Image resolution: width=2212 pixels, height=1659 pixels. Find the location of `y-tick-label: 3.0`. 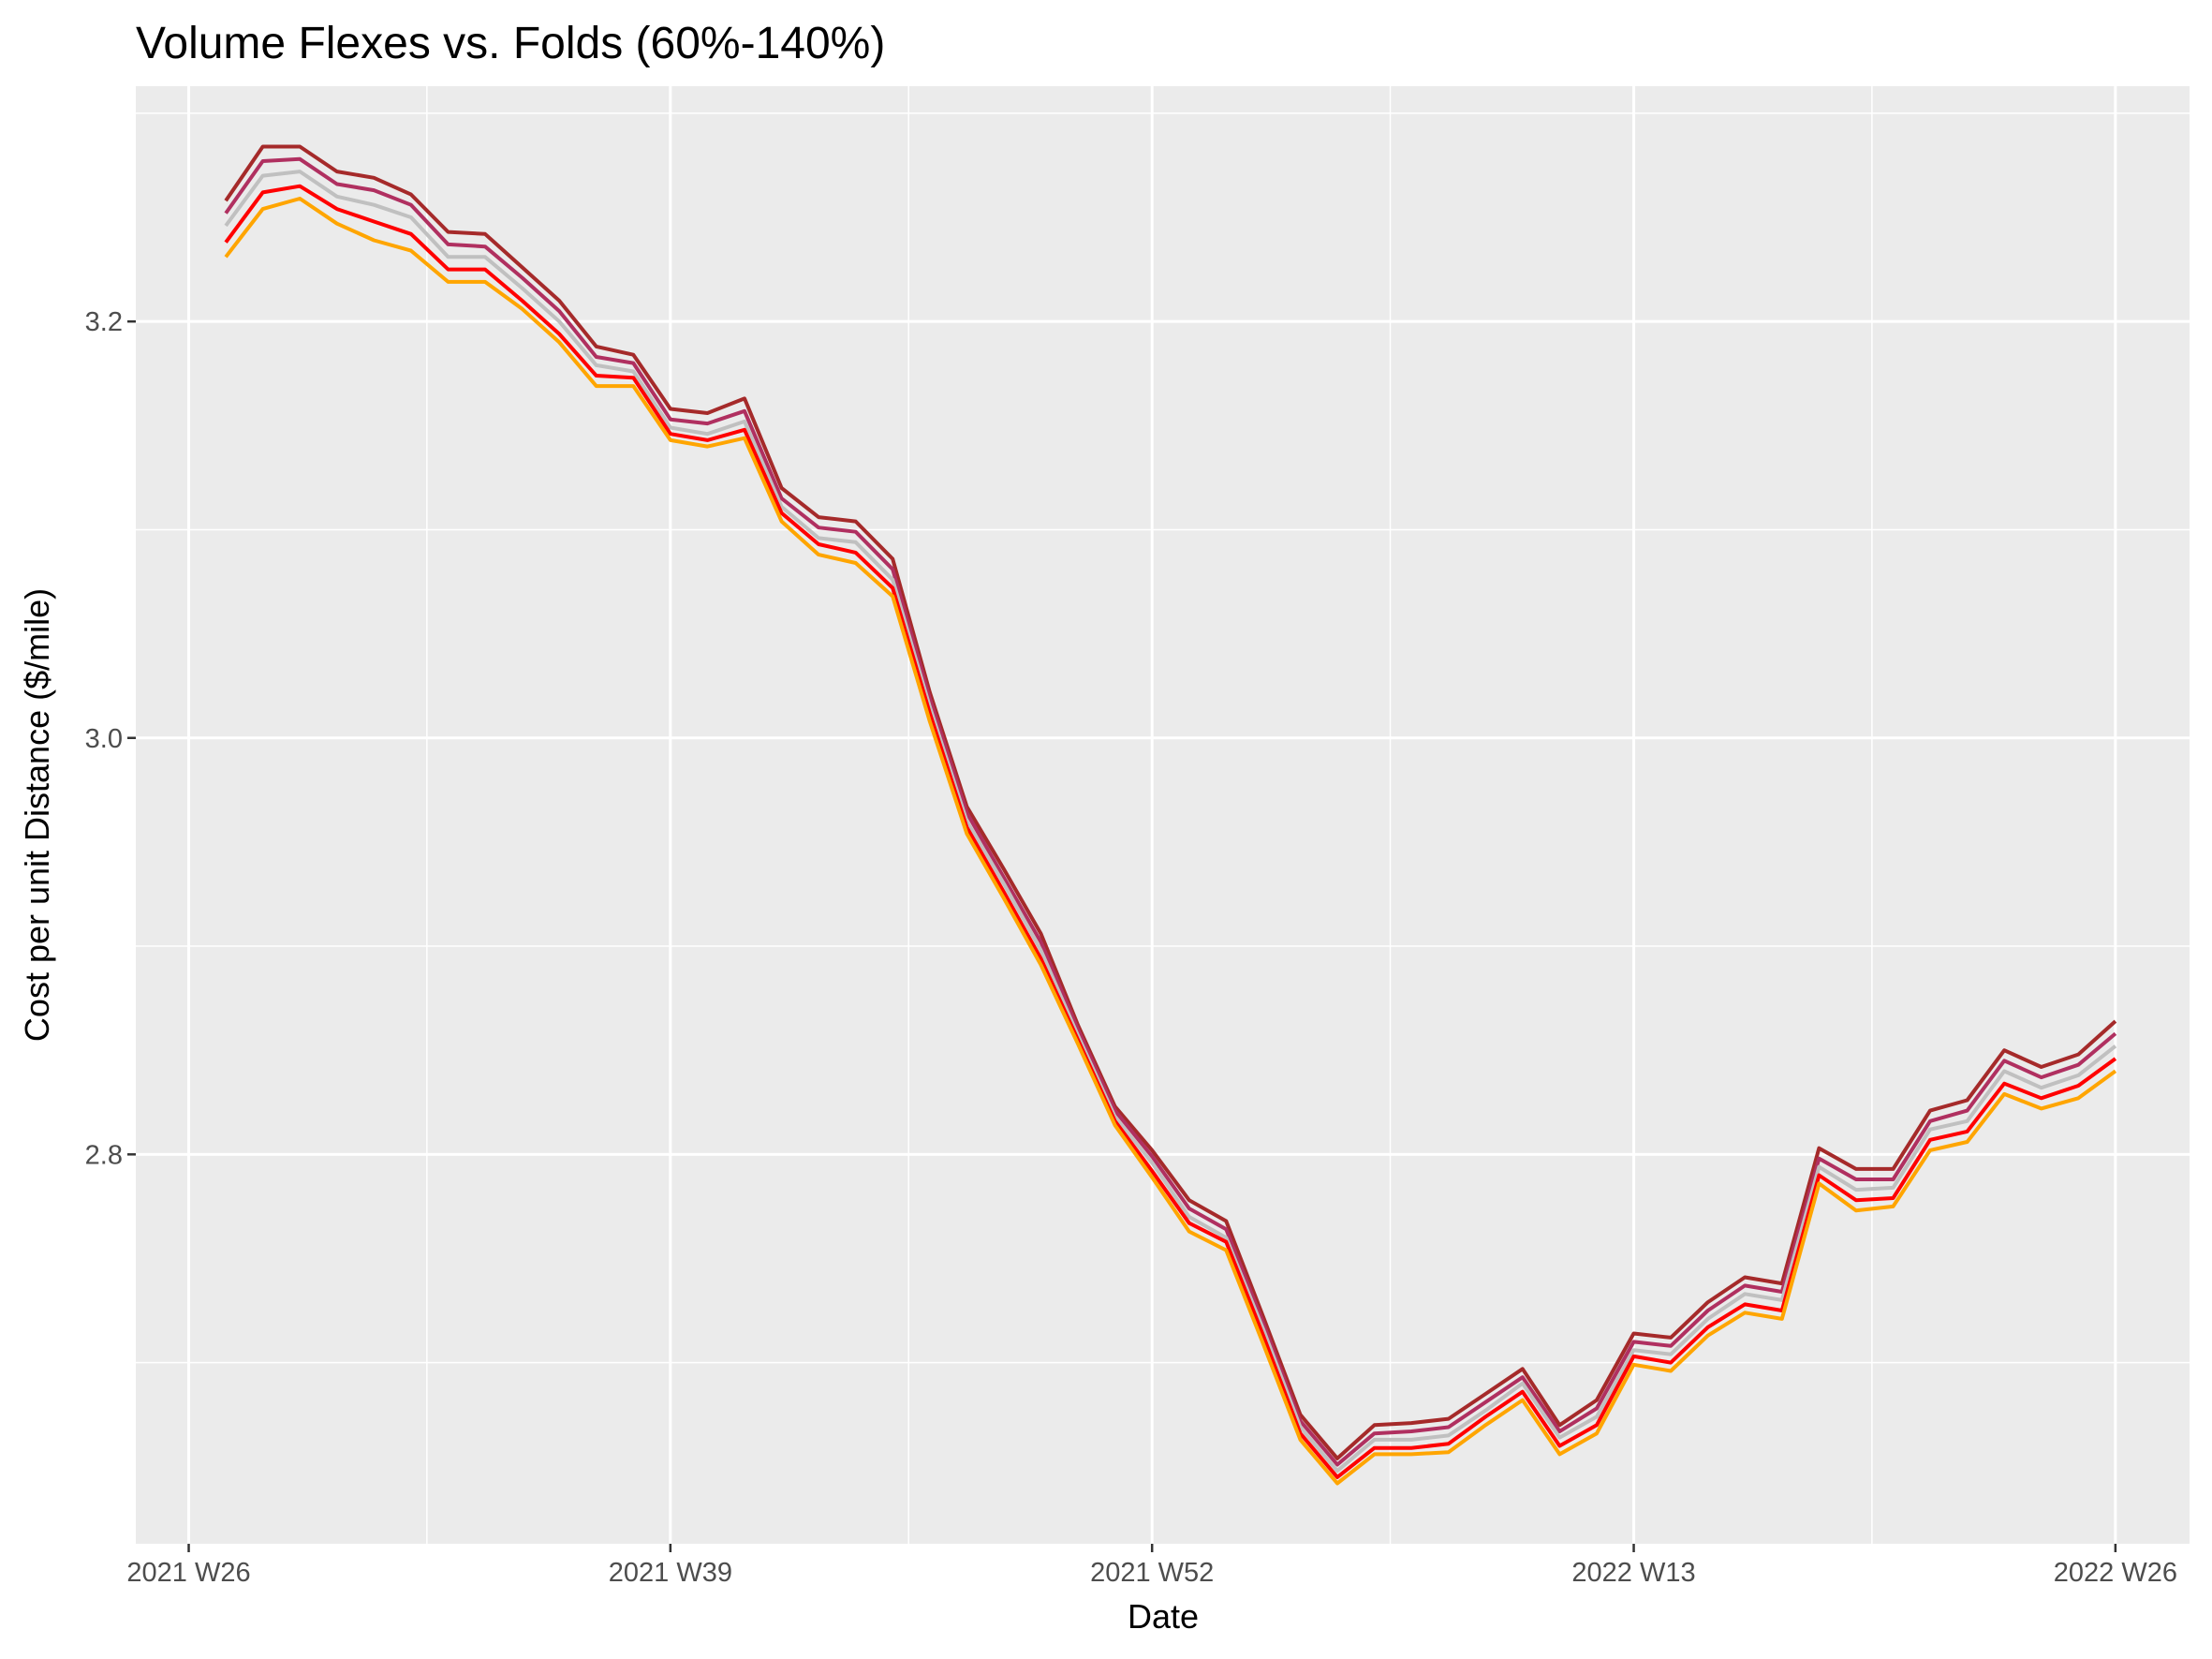

y-tick-label: 3.0 is located at coordinates (104, 739).